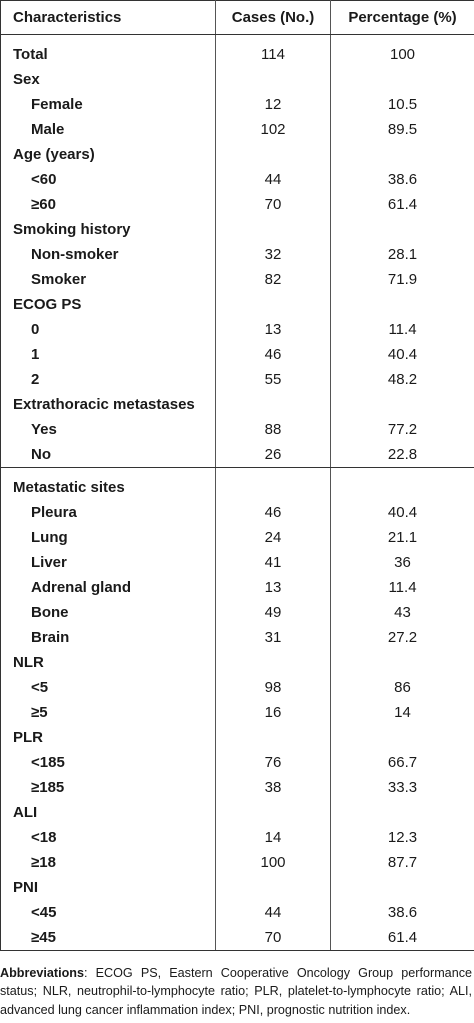  I want to click on header-cases: Cases (No.), so click(273, 17).